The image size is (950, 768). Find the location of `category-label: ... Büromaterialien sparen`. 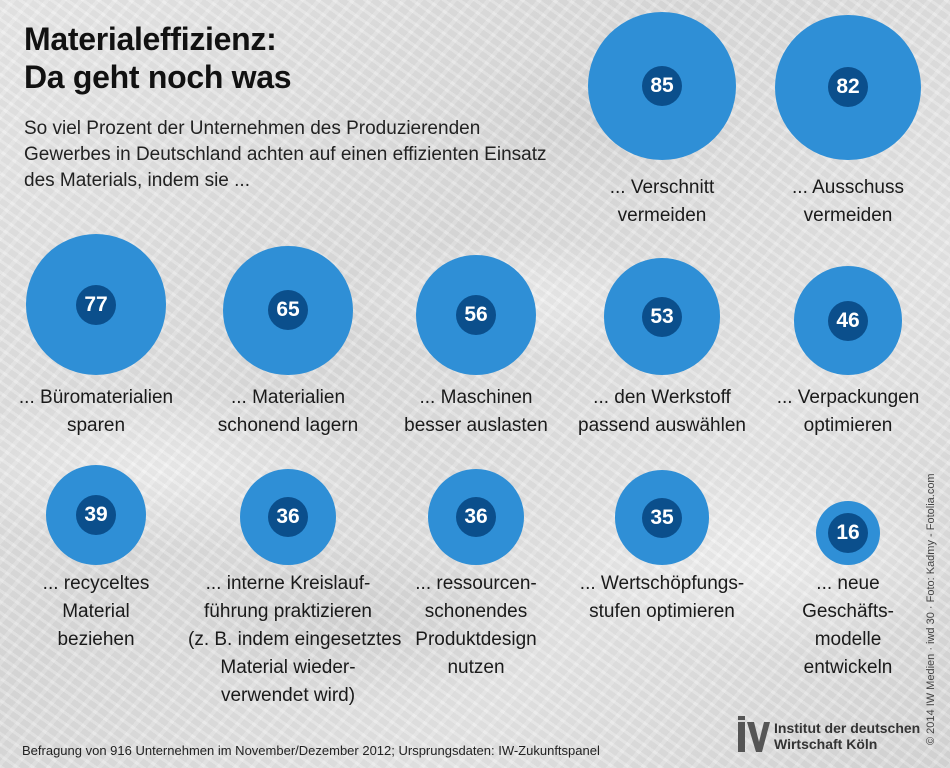

category-label: ... Büromaterialien sparen is located at coordinates (98, 412).